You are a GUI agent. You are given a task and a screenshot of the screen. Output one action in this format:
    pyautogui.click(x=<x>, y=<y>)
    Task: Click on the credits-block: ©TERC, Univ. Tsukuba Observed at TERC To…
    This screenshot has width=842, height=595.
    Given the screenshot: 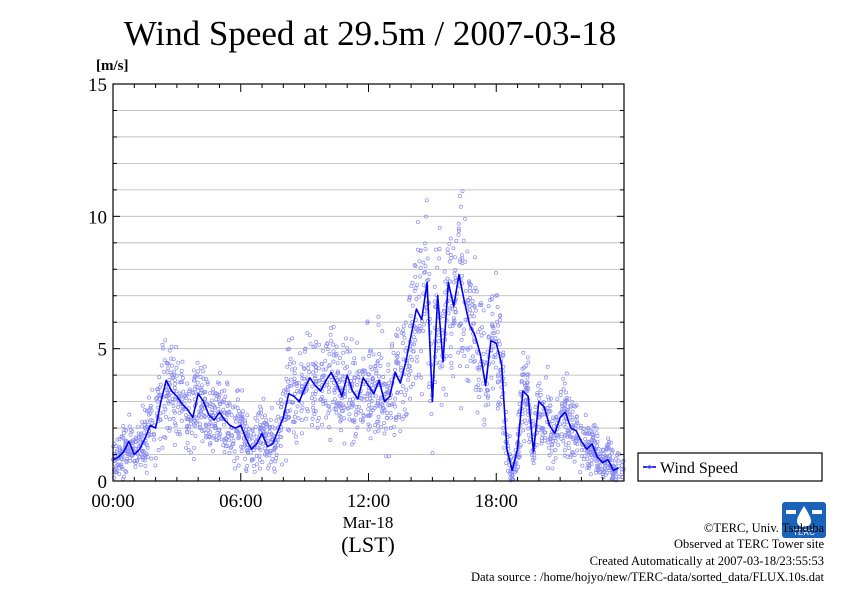 What is the action you would take?
    pyautogui.click(x=647, y=552)
    